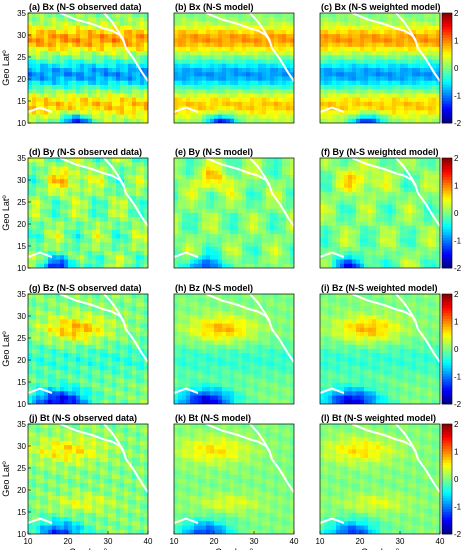  Describe the element at coordinates (6, 69) in the screenshot. I see `y-axis-label-text: Geo Lat` at that location.